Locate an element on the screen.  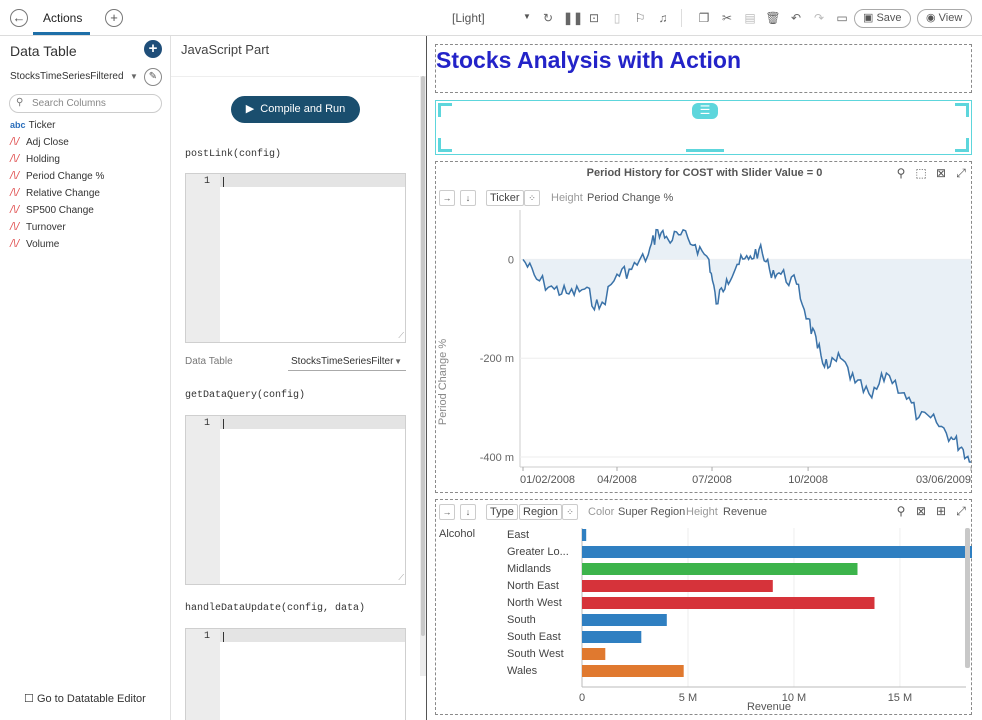
x-tick-label: 15 M is located at coordinates (900, 698).